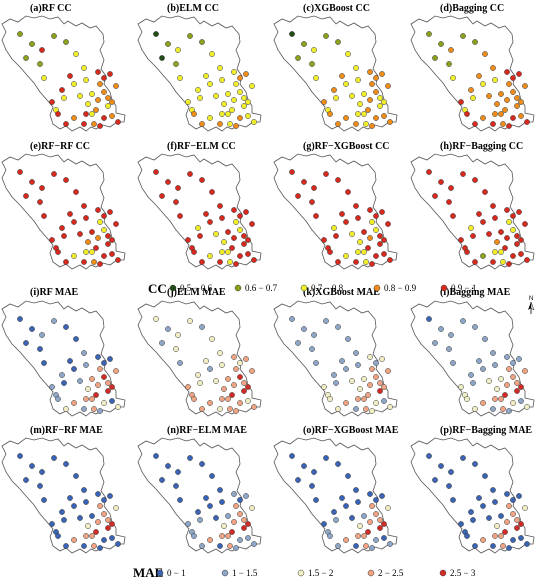 This screenshot has height=585, width=550. I want to click on north-arrow-label: N, so click(531, 299).